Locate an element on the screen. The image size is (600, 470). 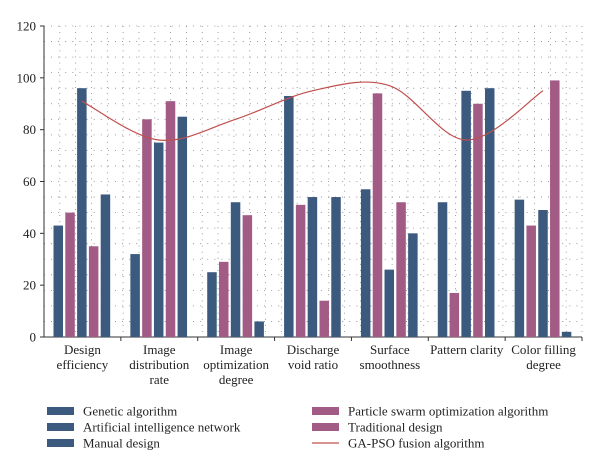
y-tick-label: 100 is located at coordinates (27, 77).